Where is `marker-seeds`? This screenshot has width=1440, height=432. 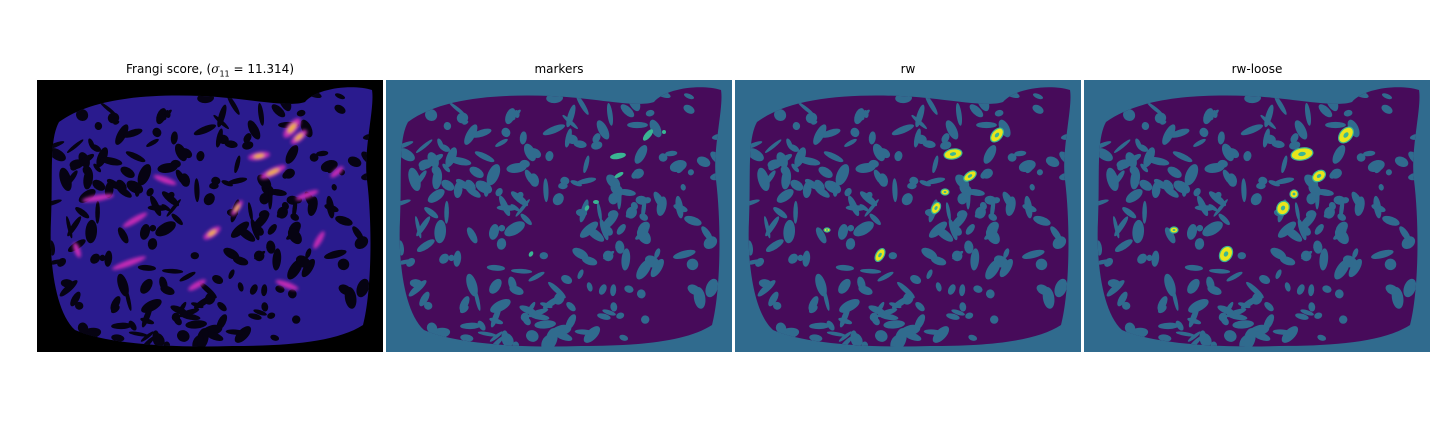 marker-seeds is located at coordinates (597, 193).